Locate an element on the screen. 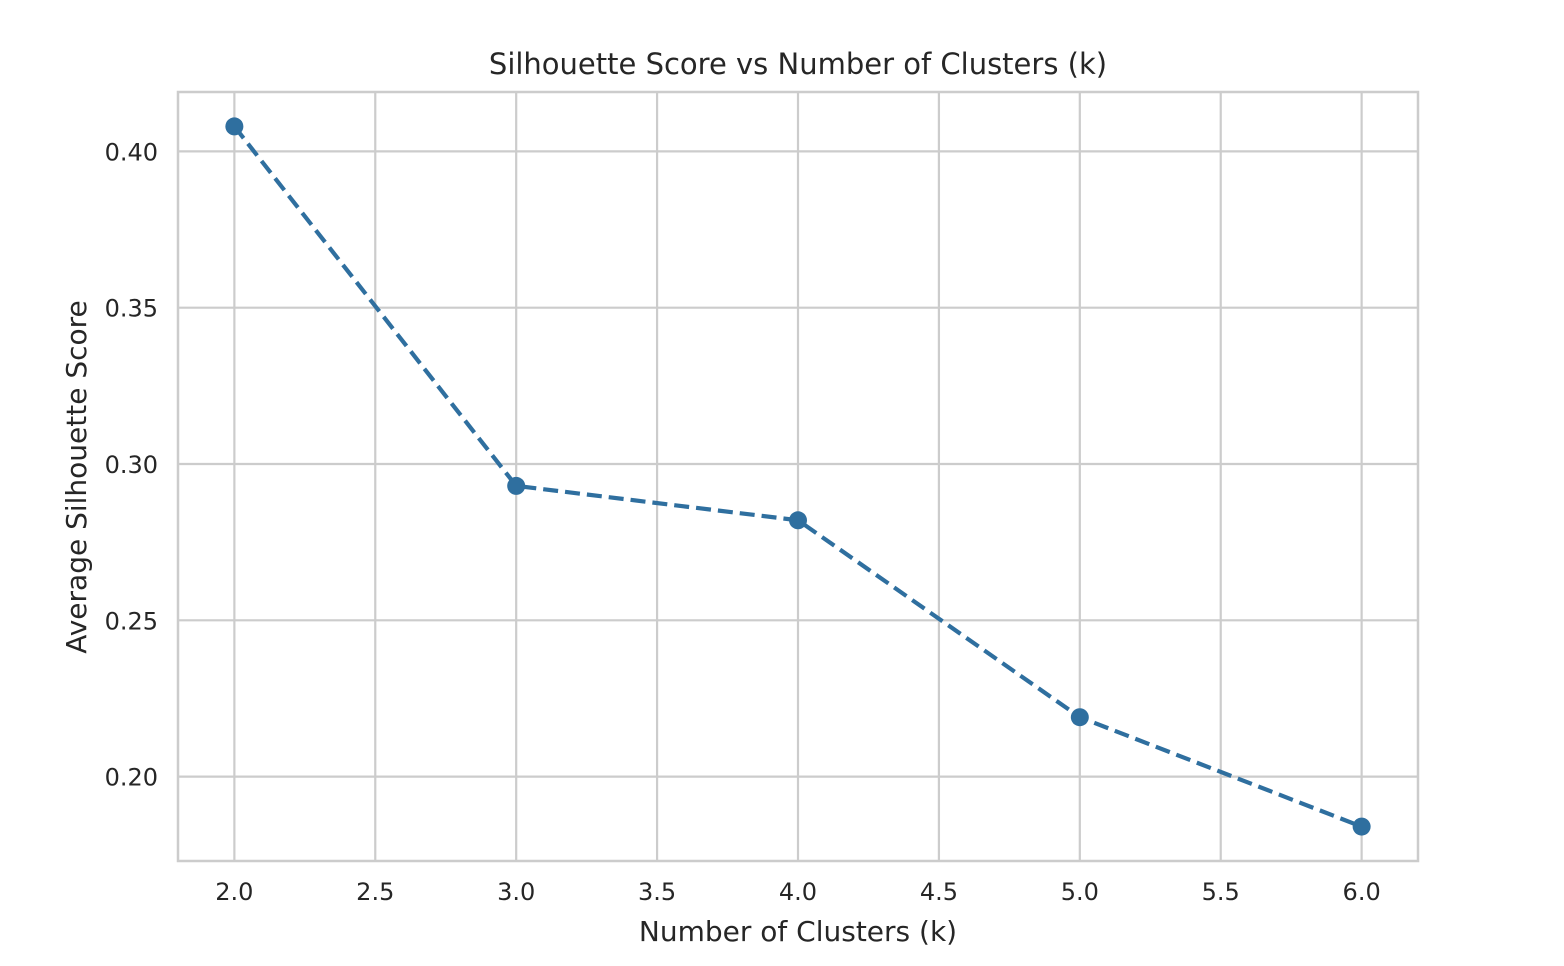  x-tick-label: 6.0 is located at coordinates (1362, 892).